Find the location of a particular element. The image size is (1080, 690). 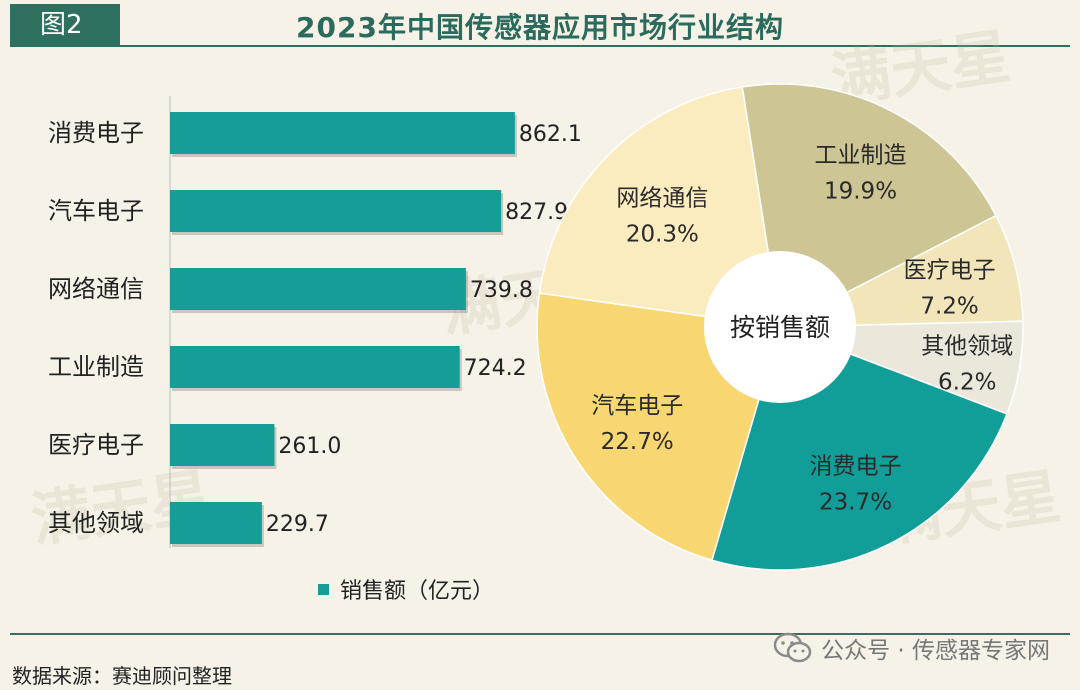

wechat-attribution: 公众号 · 传感器专家网 is located at coordinates (911, 648).